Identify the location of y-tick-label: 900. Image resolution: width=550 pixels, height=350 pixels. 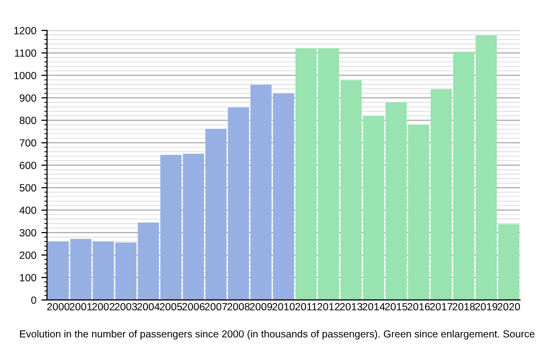
(28, 98).